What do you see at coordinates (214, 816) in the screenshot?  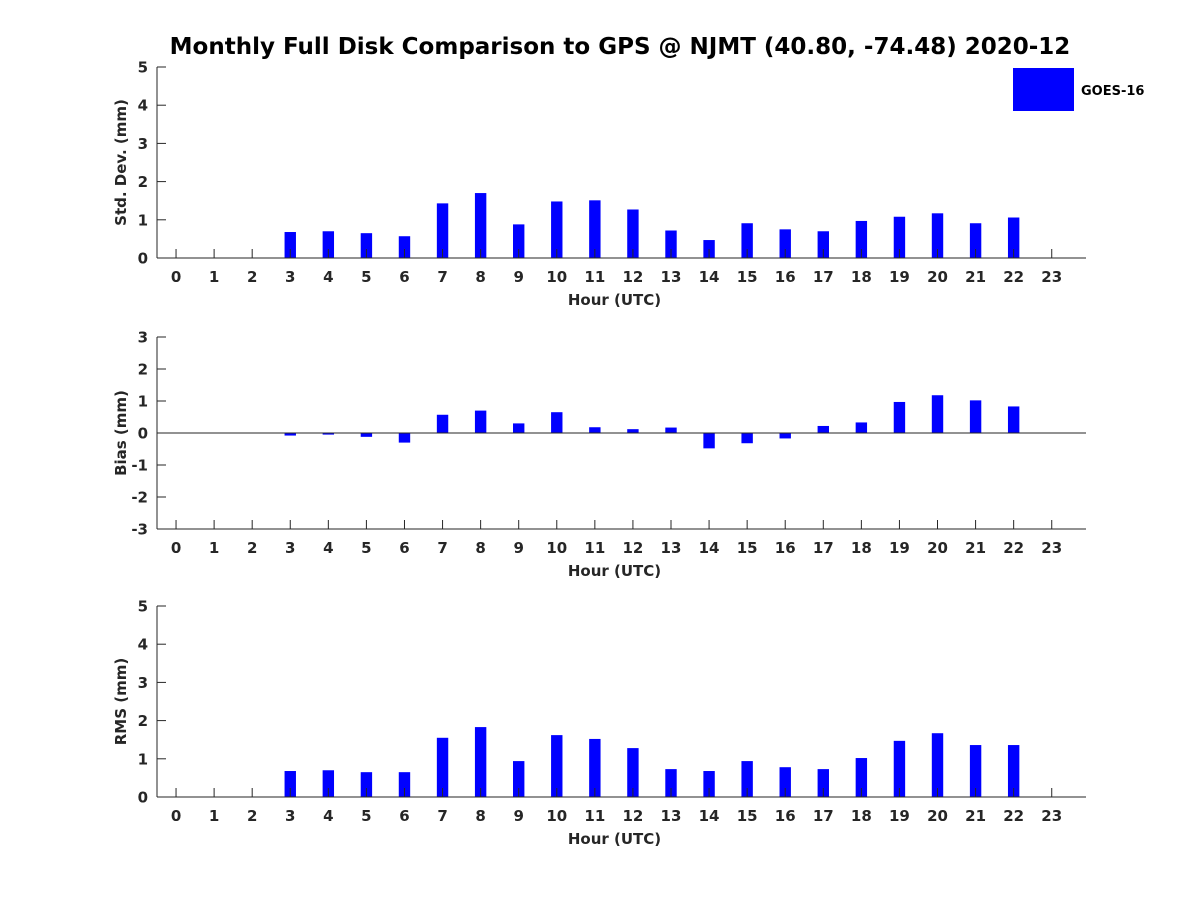 I see `rms-x-tick-label: 1` at bounding box center [214, 816].